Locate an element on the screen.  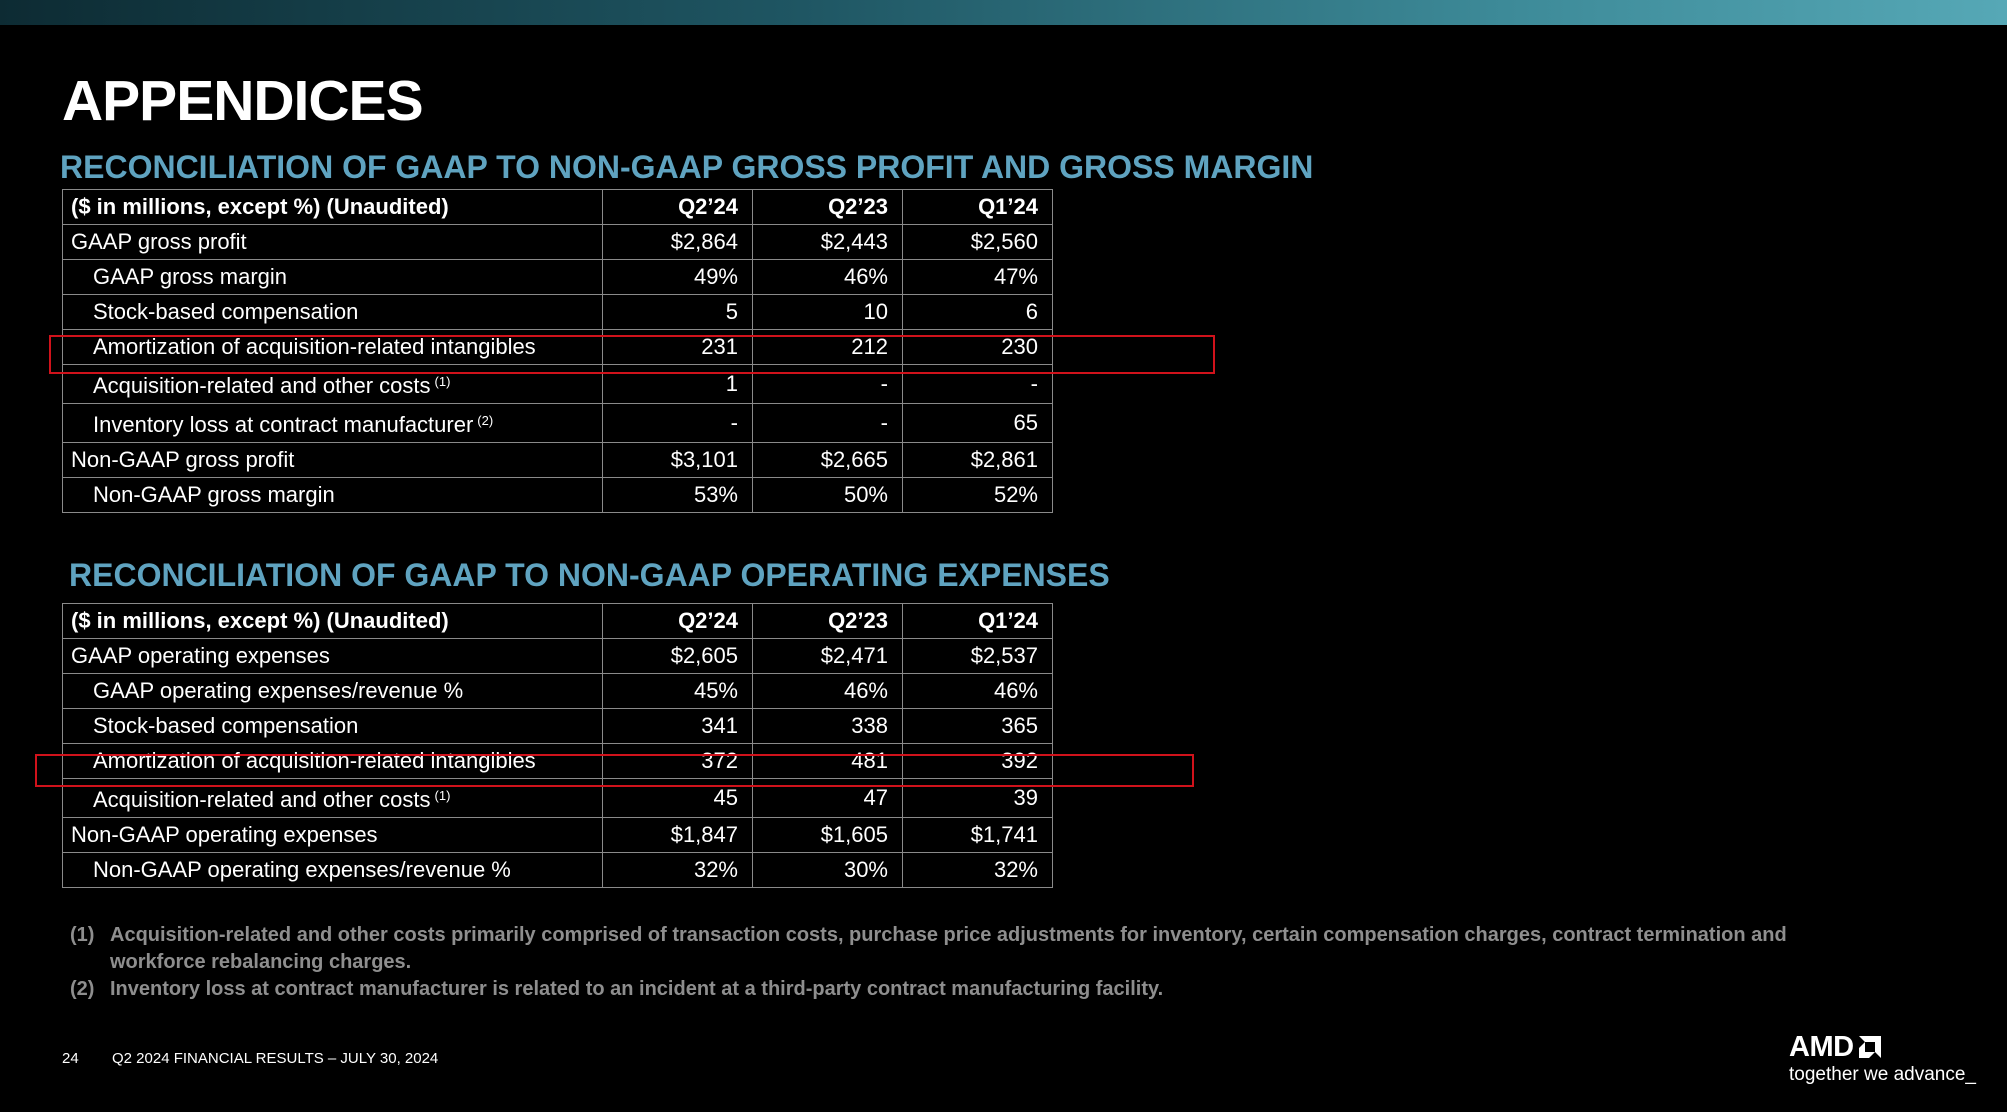
row-label: Non-GAAP operating expenses/revenue % is located at coordinates (302, 869).